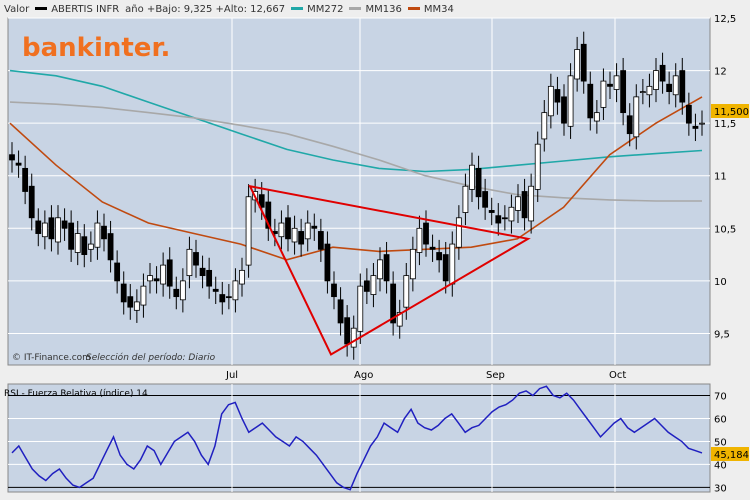  What do you see at coordinates (720, 396) in the screenshot?
I see `rsi-tick-label: 70` at bounding box center [720, 396].